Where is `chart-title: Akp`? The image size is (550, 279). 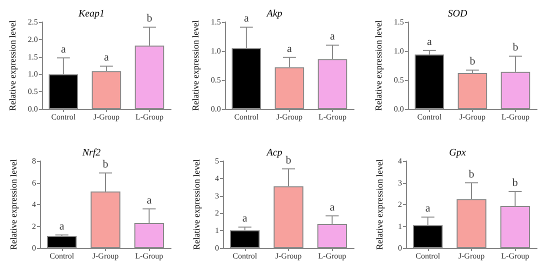
chart-title: Akp is located at coordinates (274, 14).